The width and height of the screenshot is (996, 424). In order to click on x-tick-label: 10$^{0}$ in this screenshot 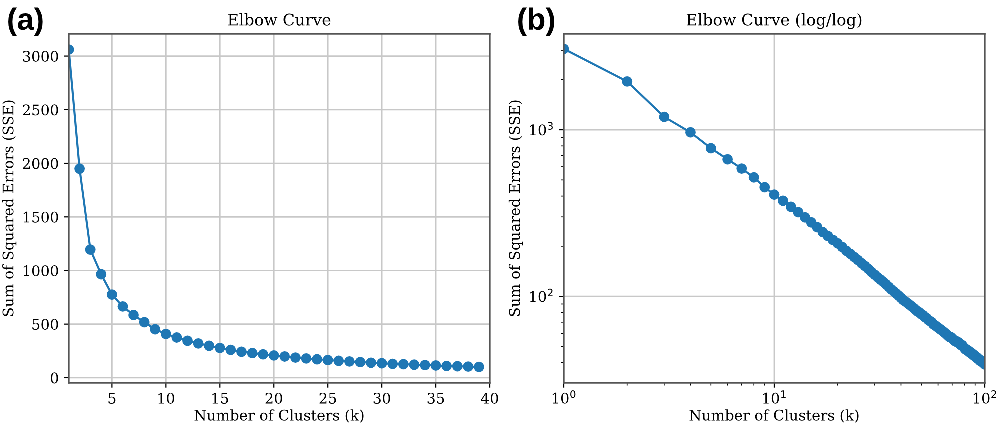, I will do `click(564, 397)`.